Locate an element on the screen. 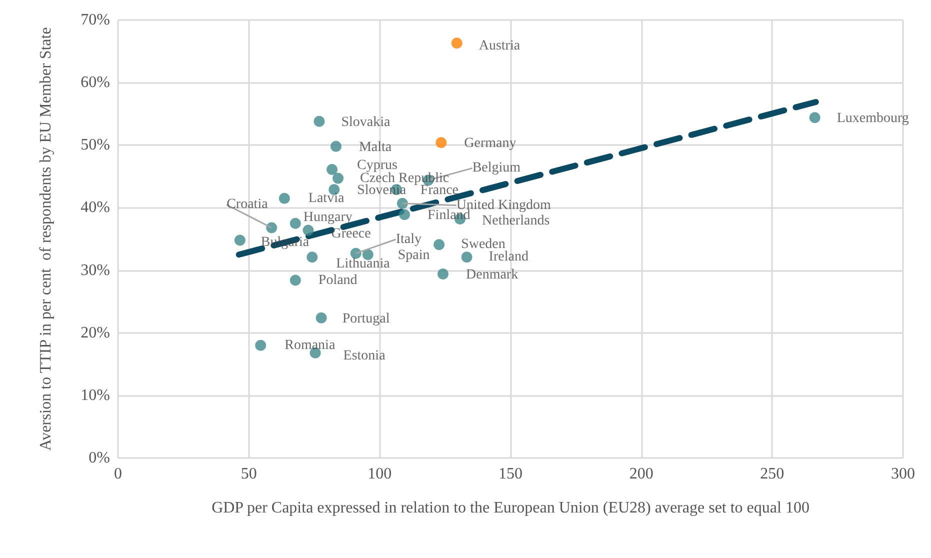  annotation: Romania is located at coordinates (310, 345).